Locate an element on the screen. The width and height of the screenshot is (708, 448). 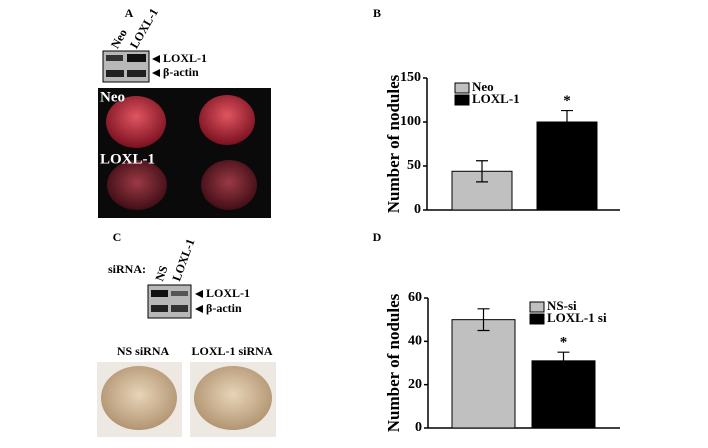
y-tick-label: 100 is located at coordinates (410, 121).